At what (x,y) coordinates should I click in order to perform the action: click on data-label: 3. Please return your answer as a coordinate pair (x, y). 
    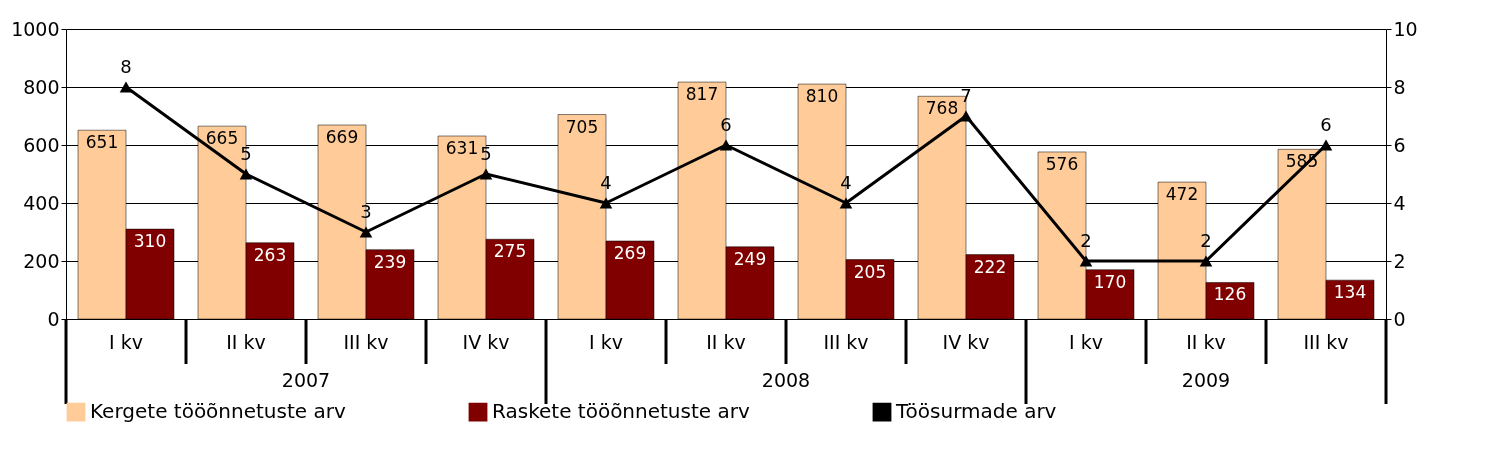
    Looking at the image, I should click on (366, 211).